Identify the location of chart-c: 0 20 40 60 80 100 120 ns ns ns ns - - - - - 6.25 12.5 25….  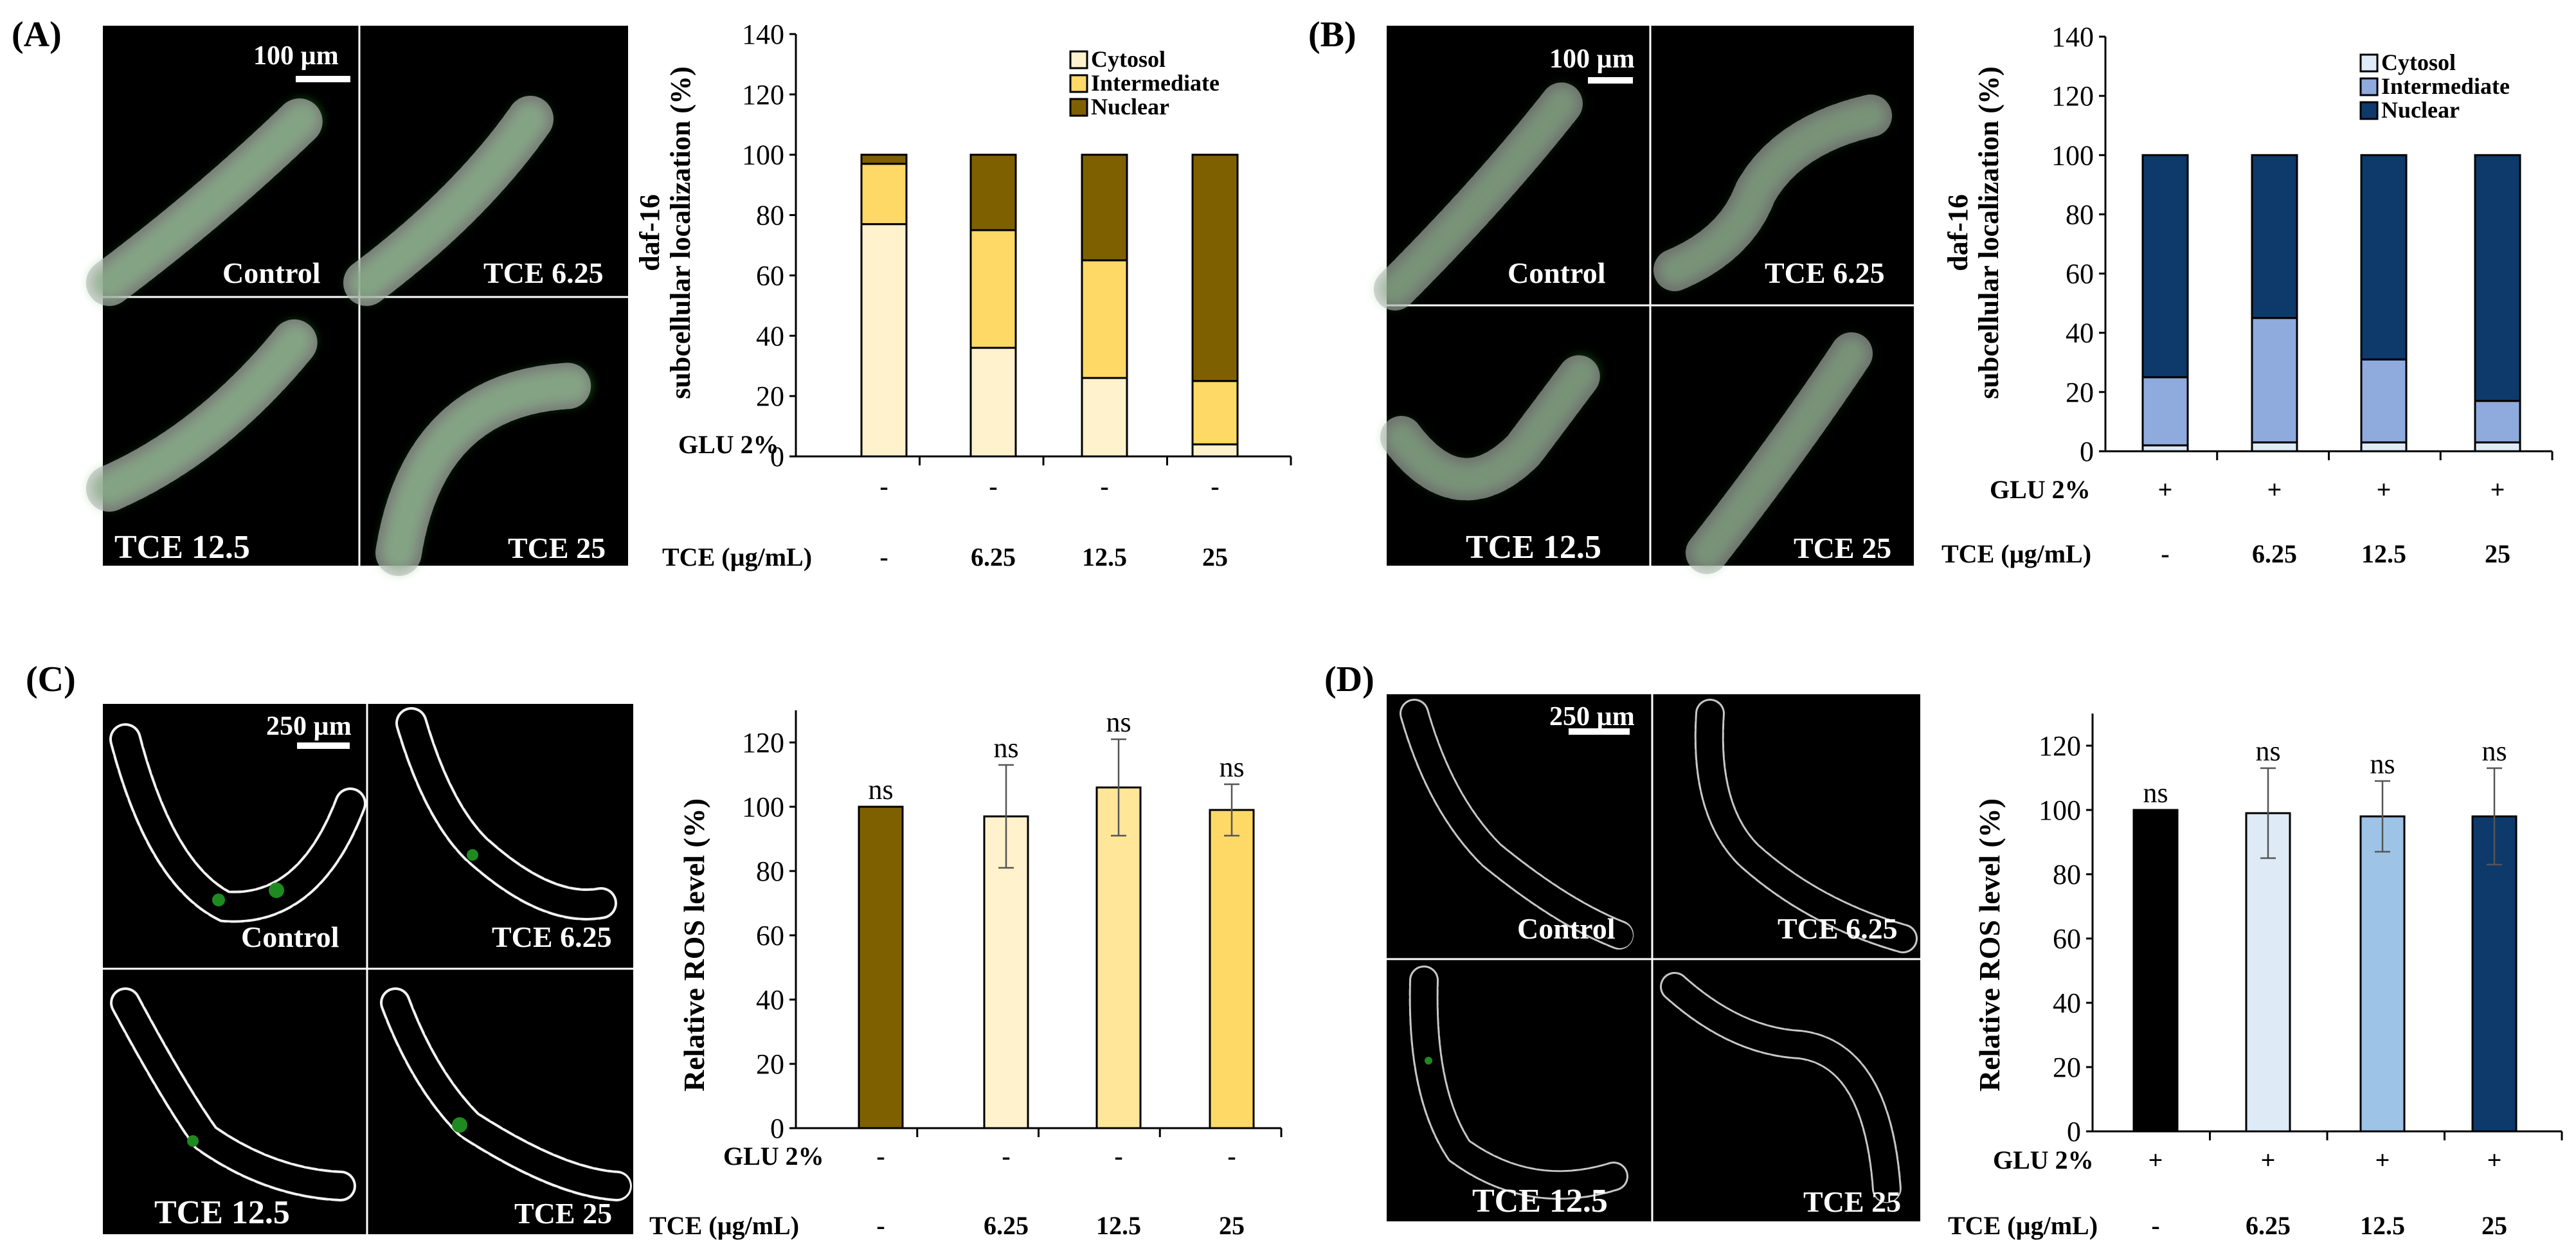
(966, 973).